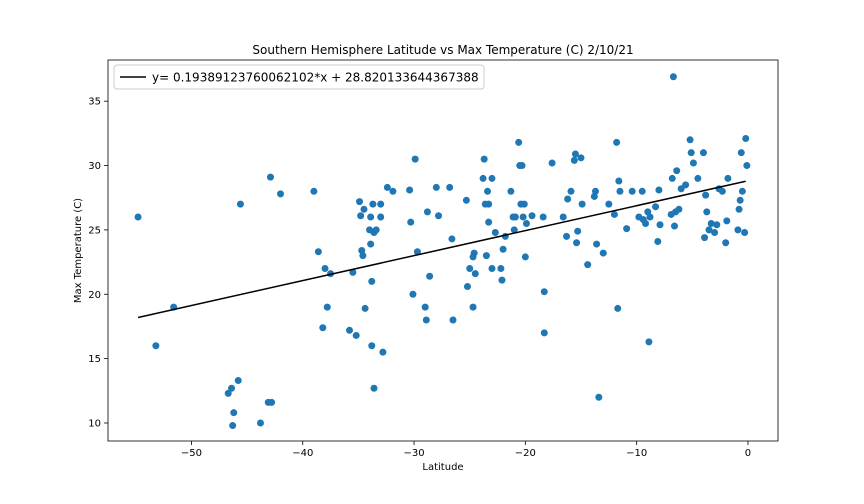 This screenshot has width=864, height=504. Describe the element at coordinates (78, 250) in the screenshot. I see `y-axis-label: Max Temperature (C)` at that location.